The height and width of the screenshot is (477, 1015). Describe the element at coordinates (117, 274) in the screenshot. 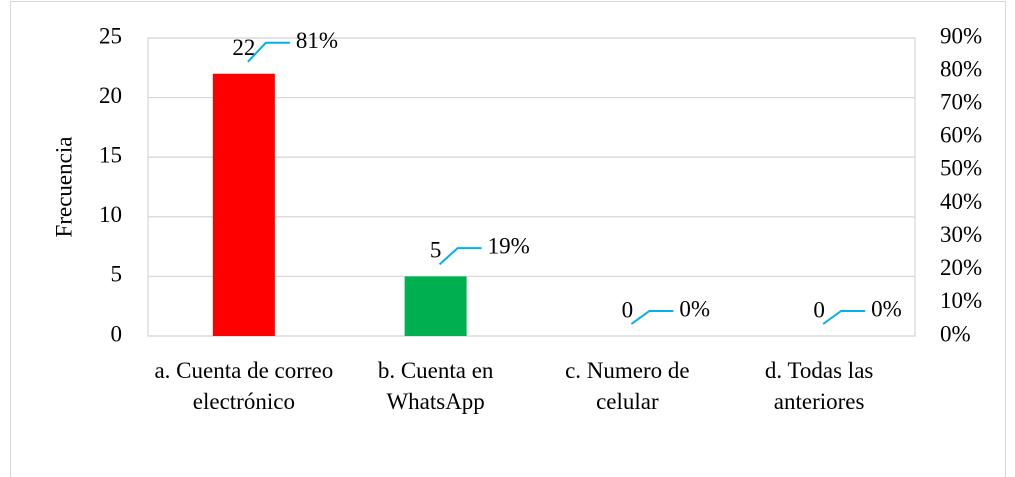

I see `y-tick-label: 5` at that location.